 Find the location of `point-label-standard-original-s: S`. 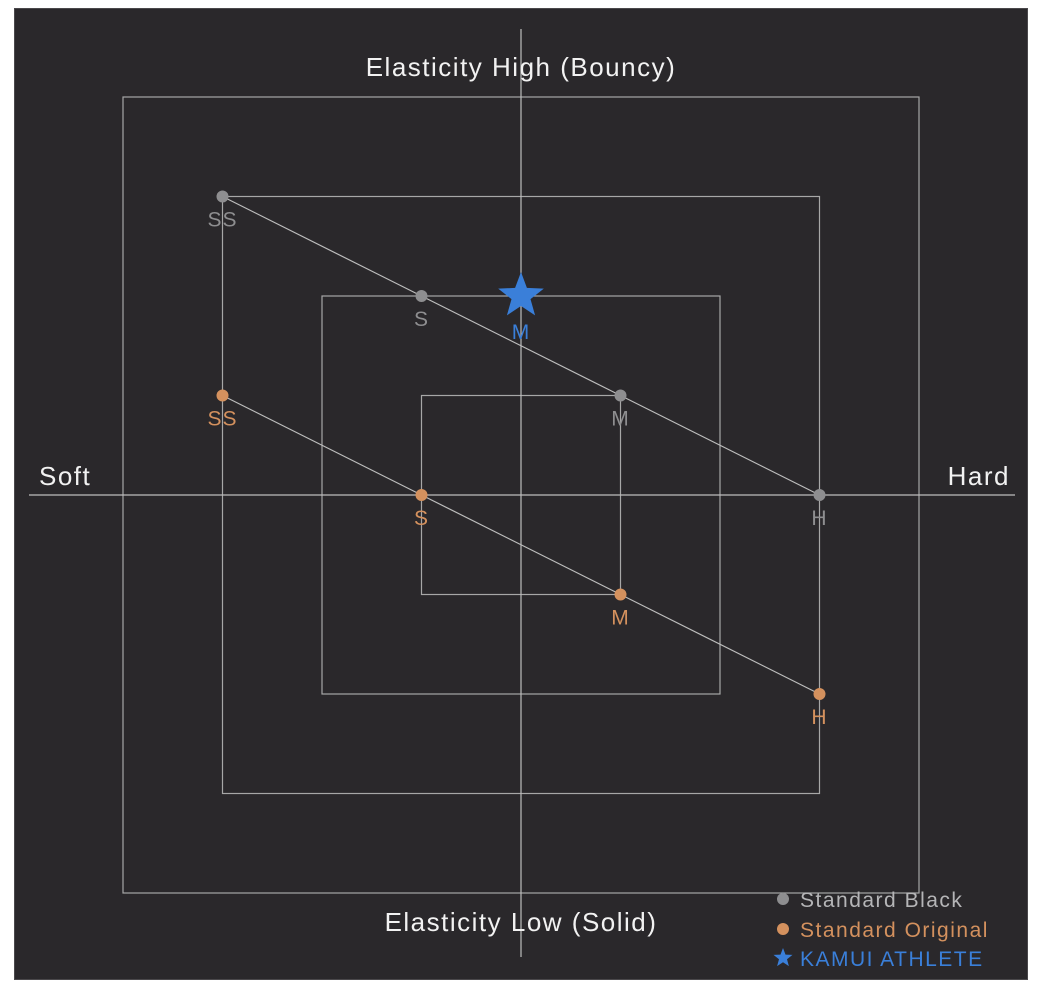

point-label-standard-original-s: S is located at coordinates (421, 518).